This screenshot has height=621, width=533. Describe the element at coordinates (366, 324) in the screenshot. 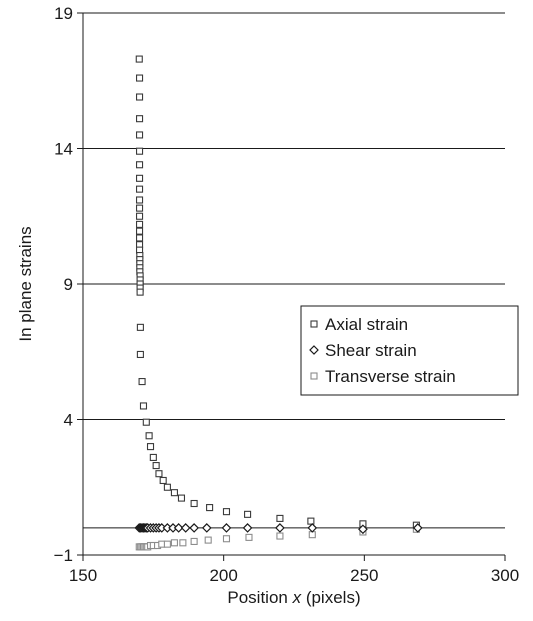

I see `legend-label-0: Axial strain` at that location.